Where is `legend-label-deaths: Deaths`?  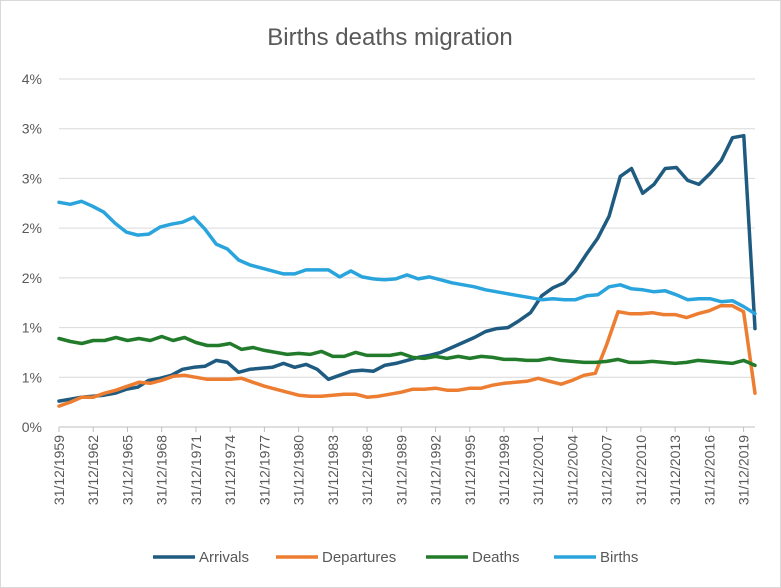
legend-label-deaths: Deaths is located at coordinates (496, 557).